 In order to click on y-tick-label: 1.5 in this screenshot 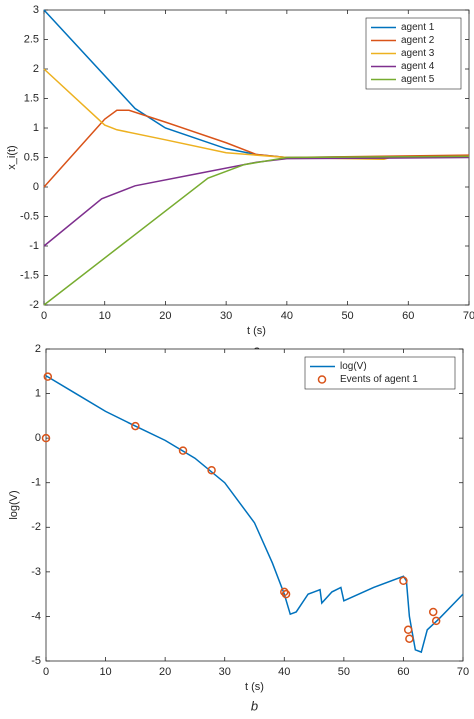, I will do `click(31, 98)`.